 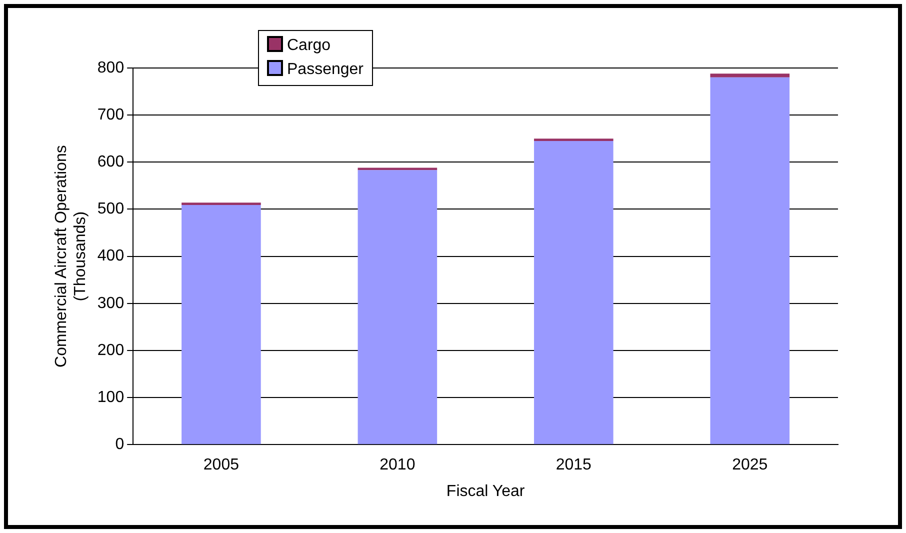 What do you see at coordinates (110, 397) in the screenshot?
I see `y-tick-label: 100` at bounding box center [110, 397].